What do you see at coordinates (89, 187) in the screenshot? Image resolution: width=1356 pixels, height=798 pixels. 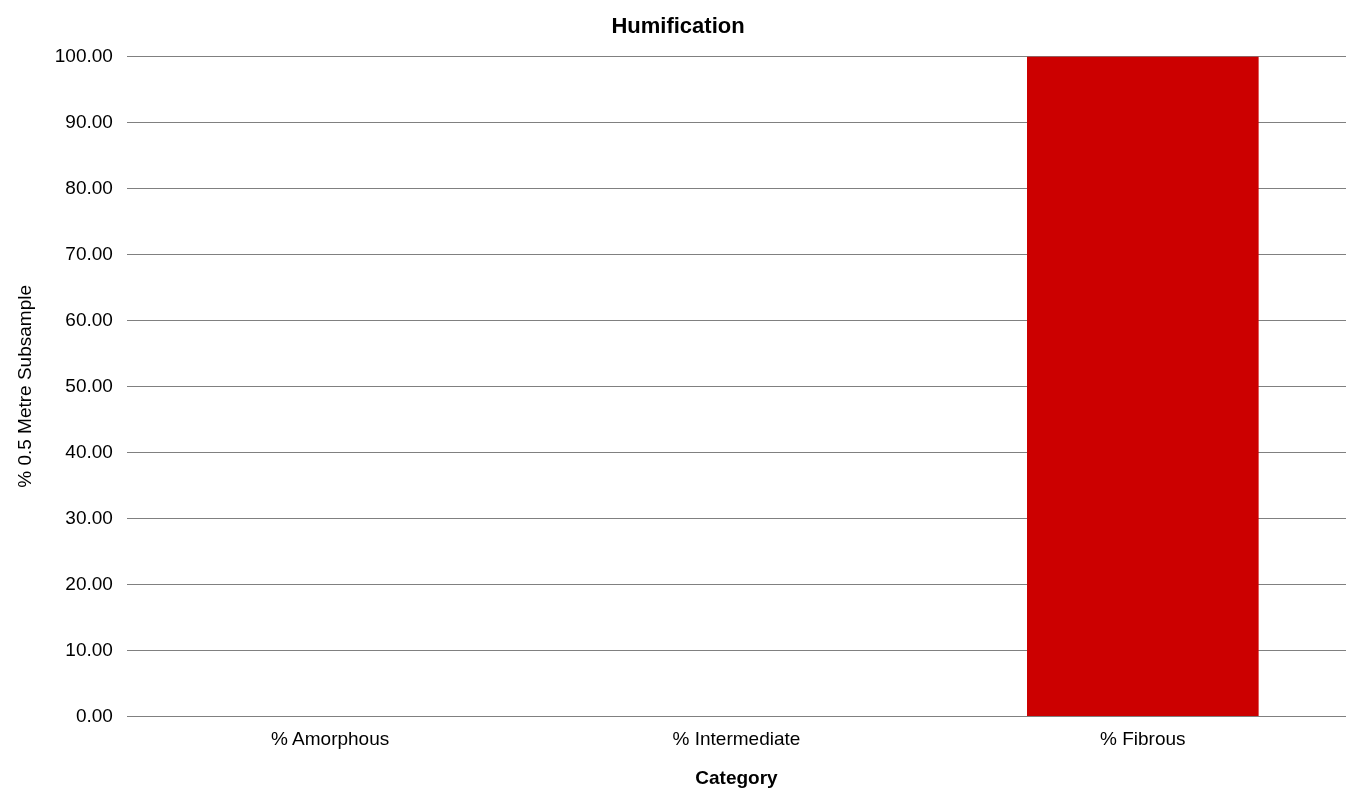 I see `y-tick-label: 80.00` at bounding box center [89, 187].